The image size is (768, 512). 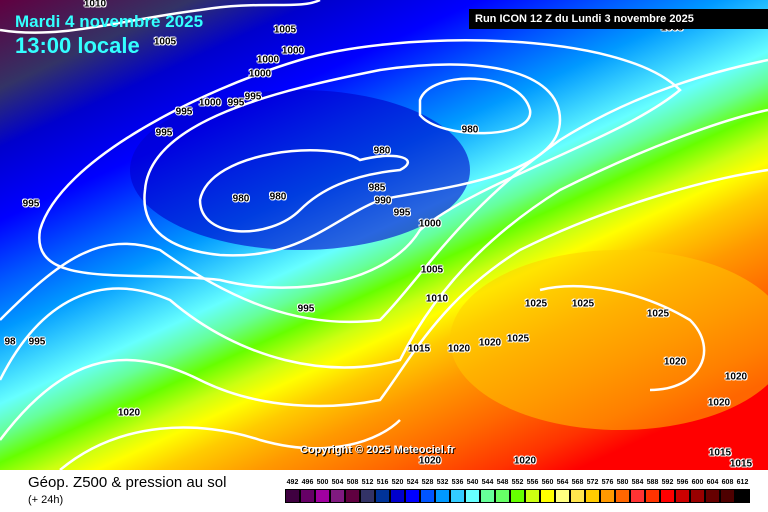 I want to click on legend-entry: 600, so click(x=697, y=491).